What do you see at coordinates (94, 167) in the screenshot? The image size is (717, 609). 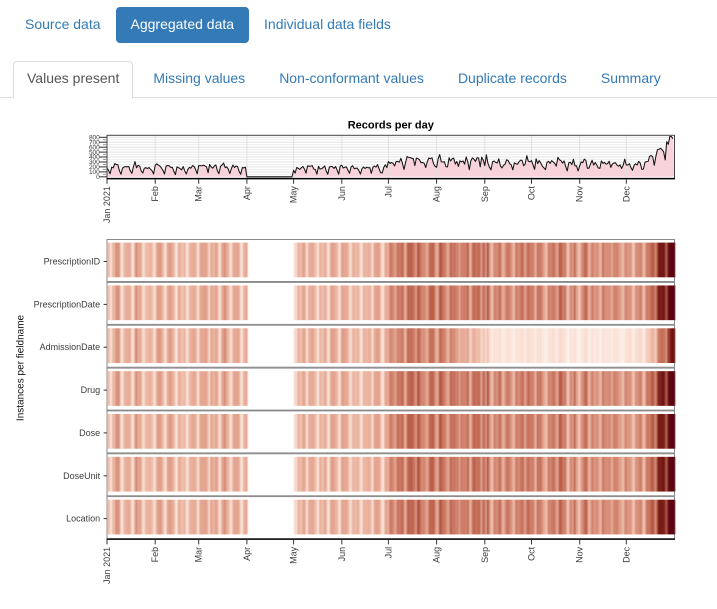 I see `svg-text: 200` at bounding box center [94, 167].